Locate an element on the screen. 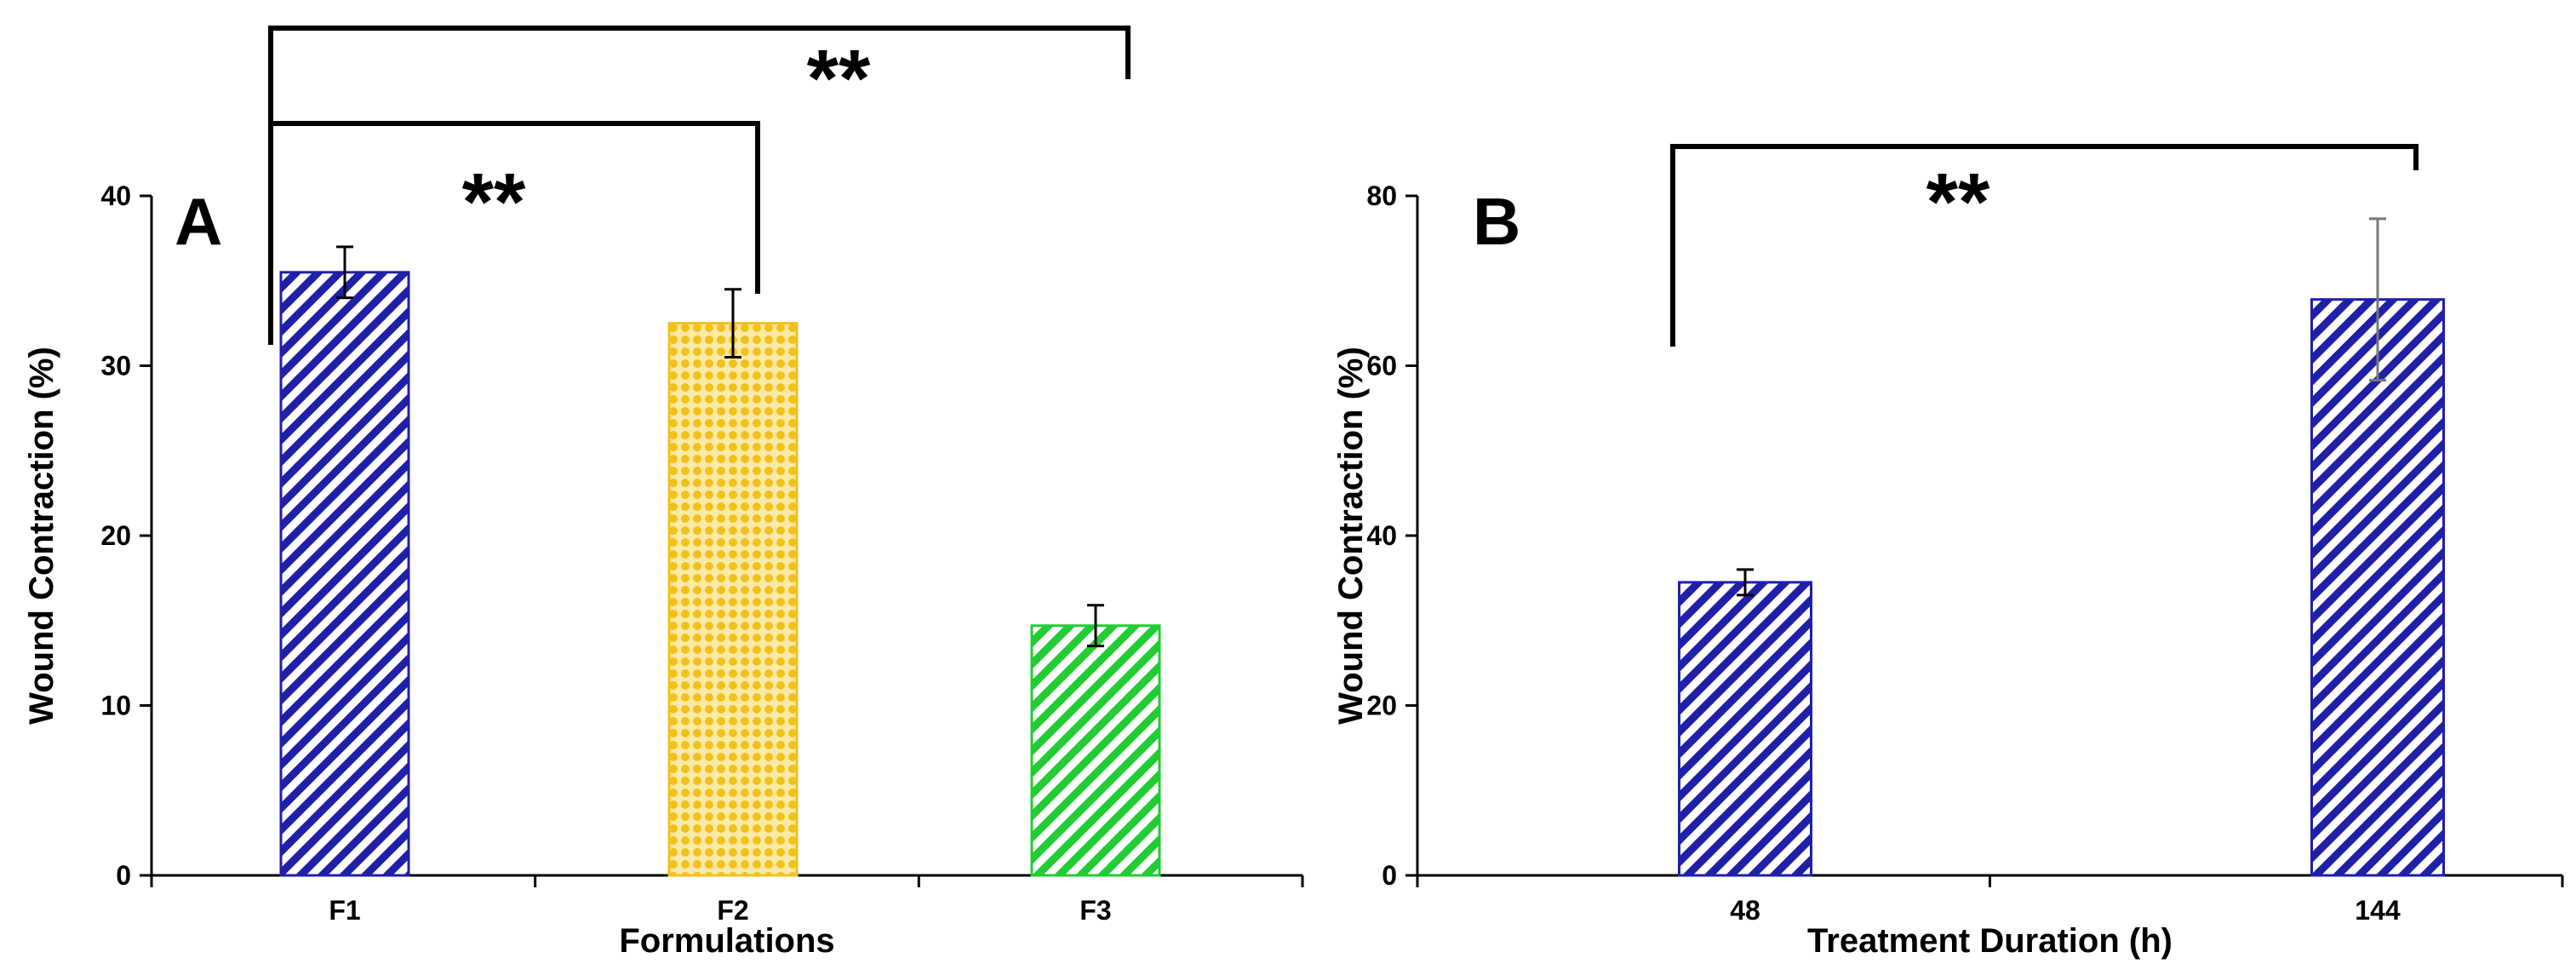 This screenshot has width=2576, height=975. panel-b-significance-label: ** is located at coordinates (1958, 202).